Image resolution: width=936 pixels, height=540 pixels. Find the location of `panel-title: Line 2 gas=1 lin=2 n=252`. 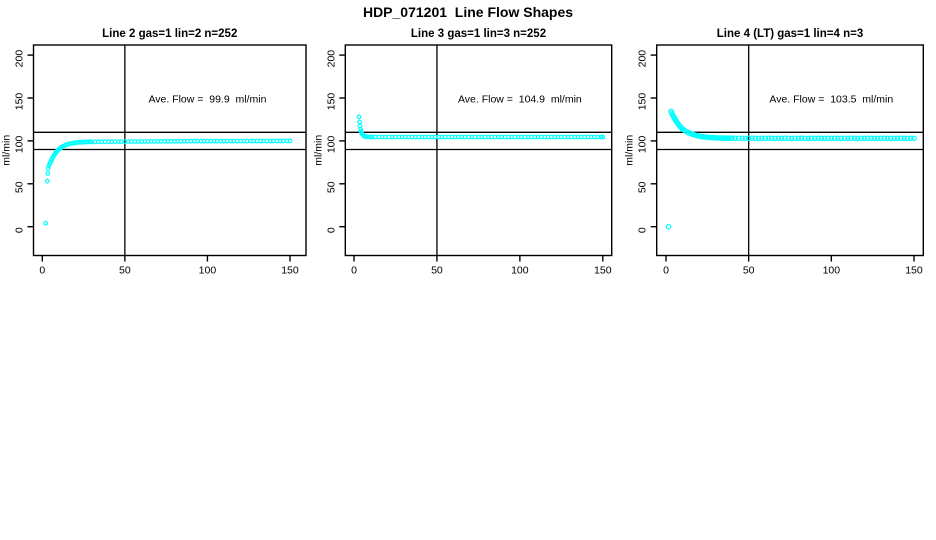

panel-title: Line 2 gas=1 lin=2 n=252 is located at coordinates (169, 34).